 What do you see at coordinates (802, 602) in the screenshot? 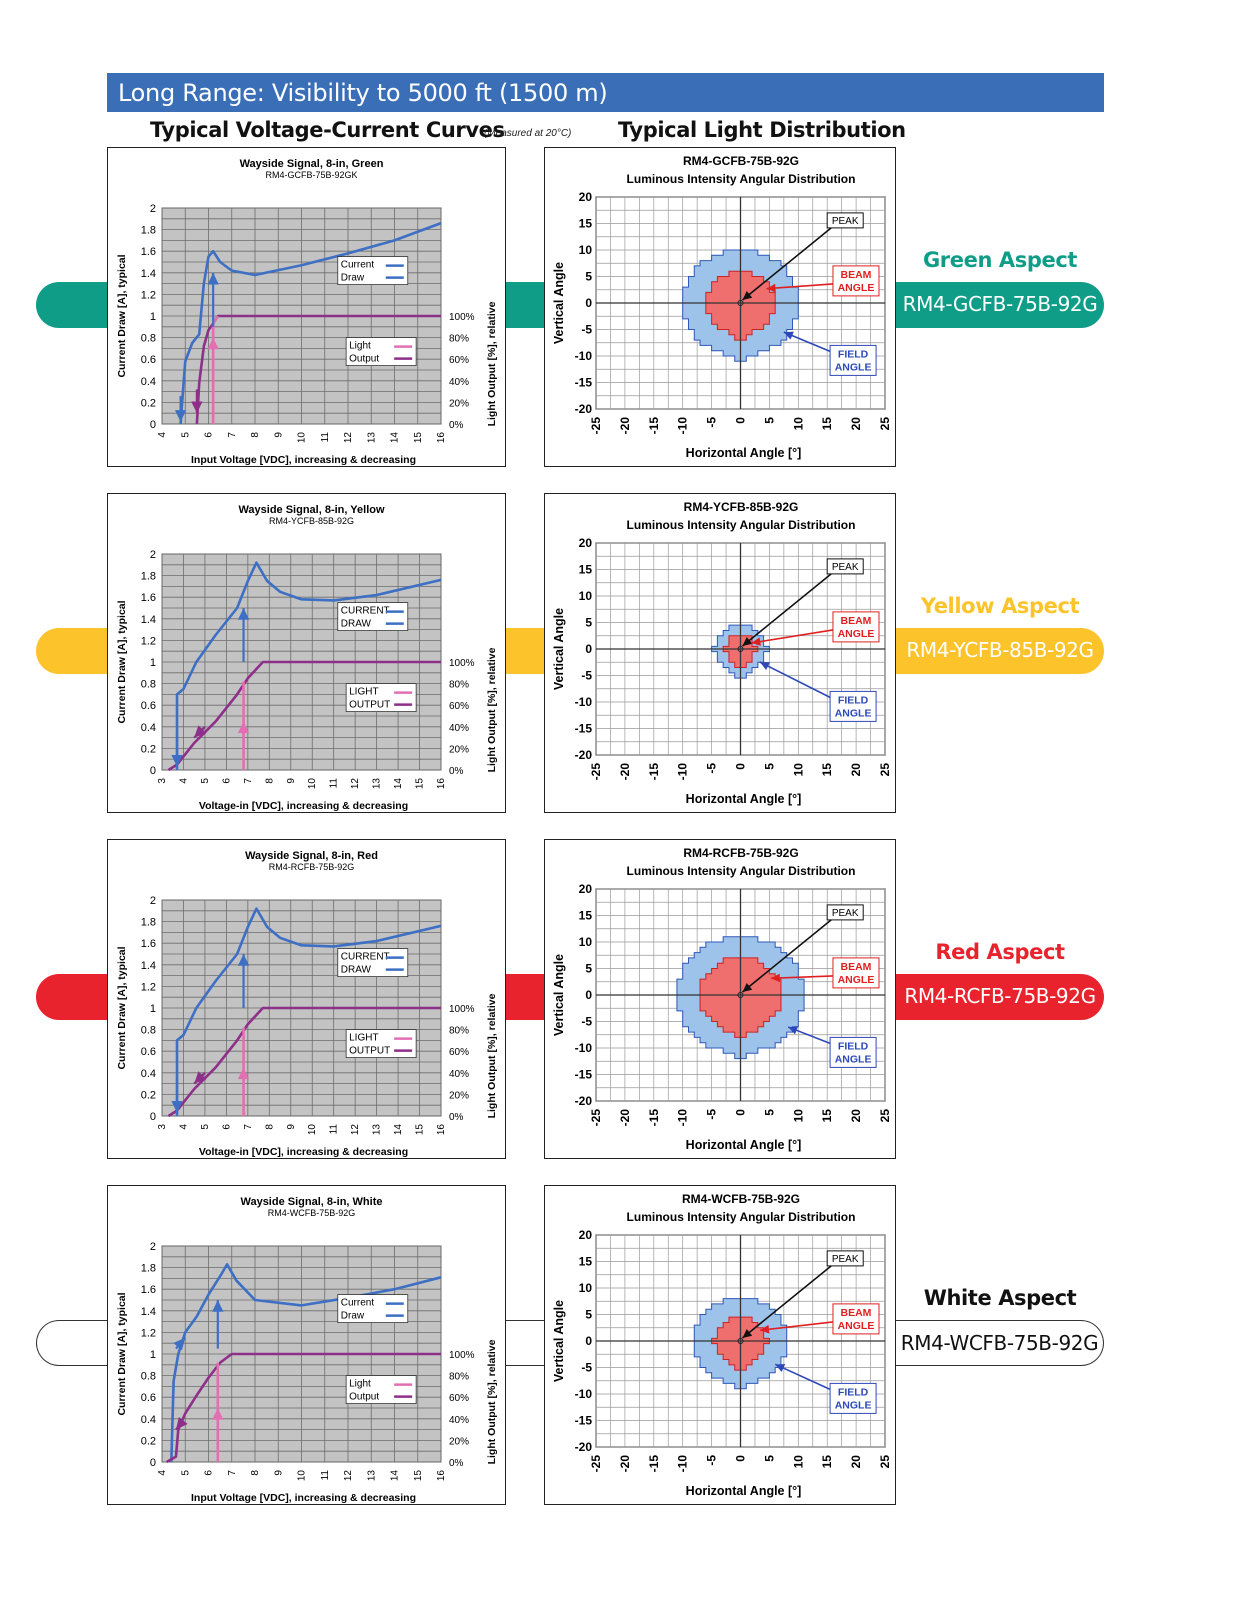
I see `peak-annotation: PEAK` at bounding box center [802, 602].